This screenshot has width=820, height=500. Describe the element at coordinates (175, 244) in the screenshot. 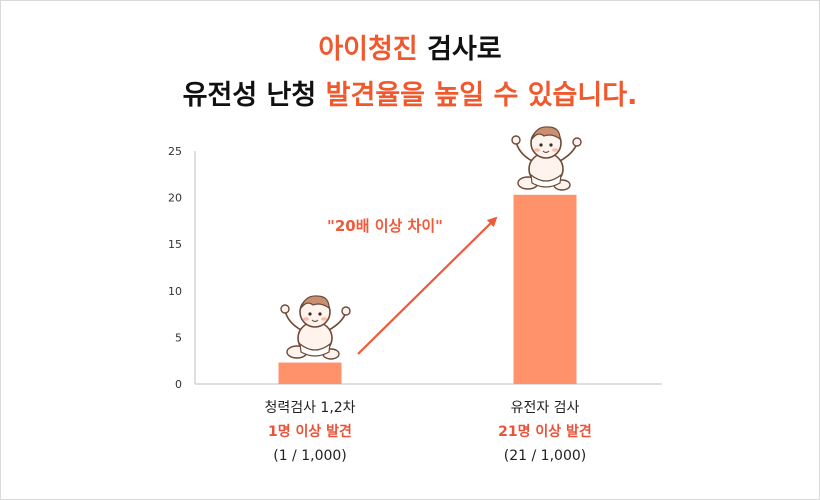

I see `y-tick-label: 15` at that location.